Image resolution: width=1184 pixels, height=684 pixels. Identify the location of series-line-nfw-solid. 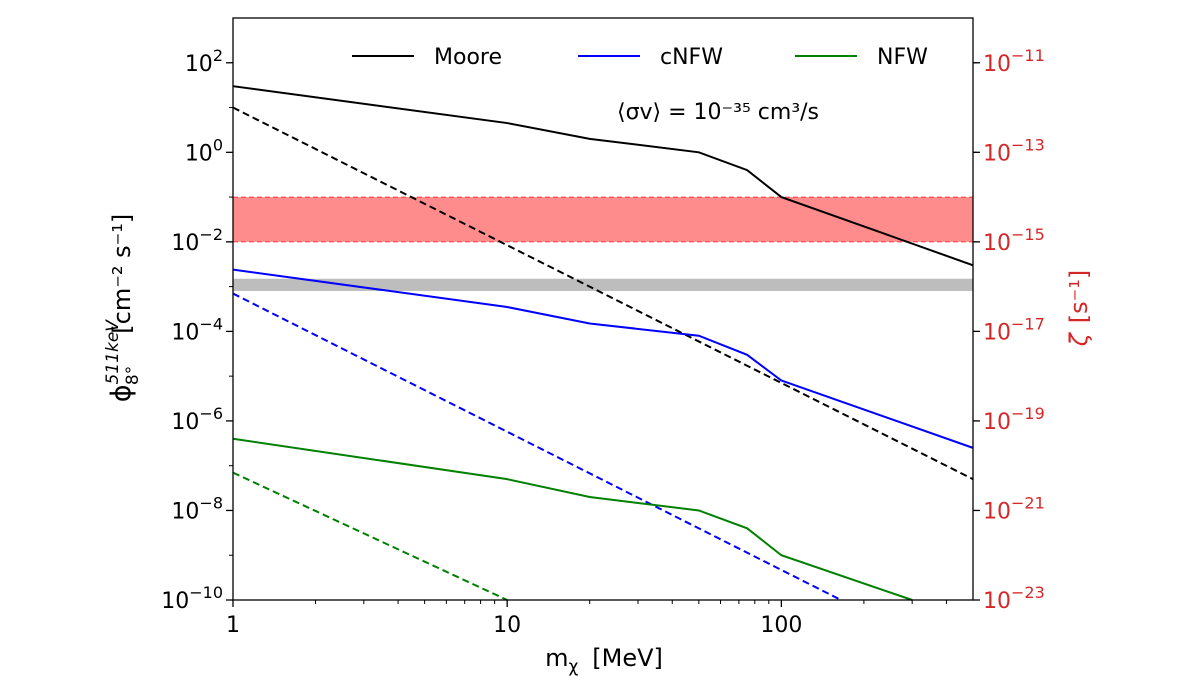
(572, 519).